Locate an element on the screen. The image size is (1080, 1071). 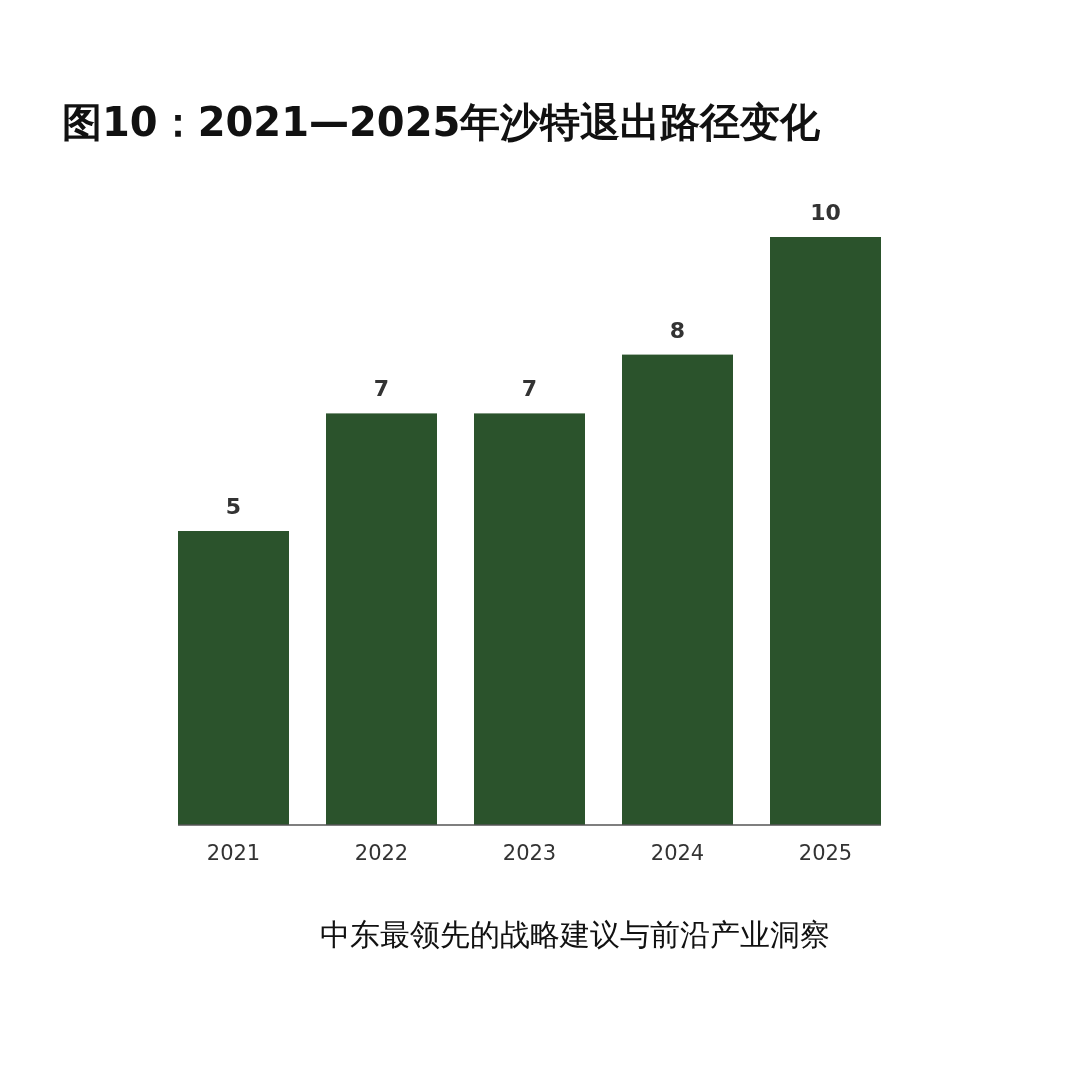
data-label: 10 is located at coordinates (825, 212).